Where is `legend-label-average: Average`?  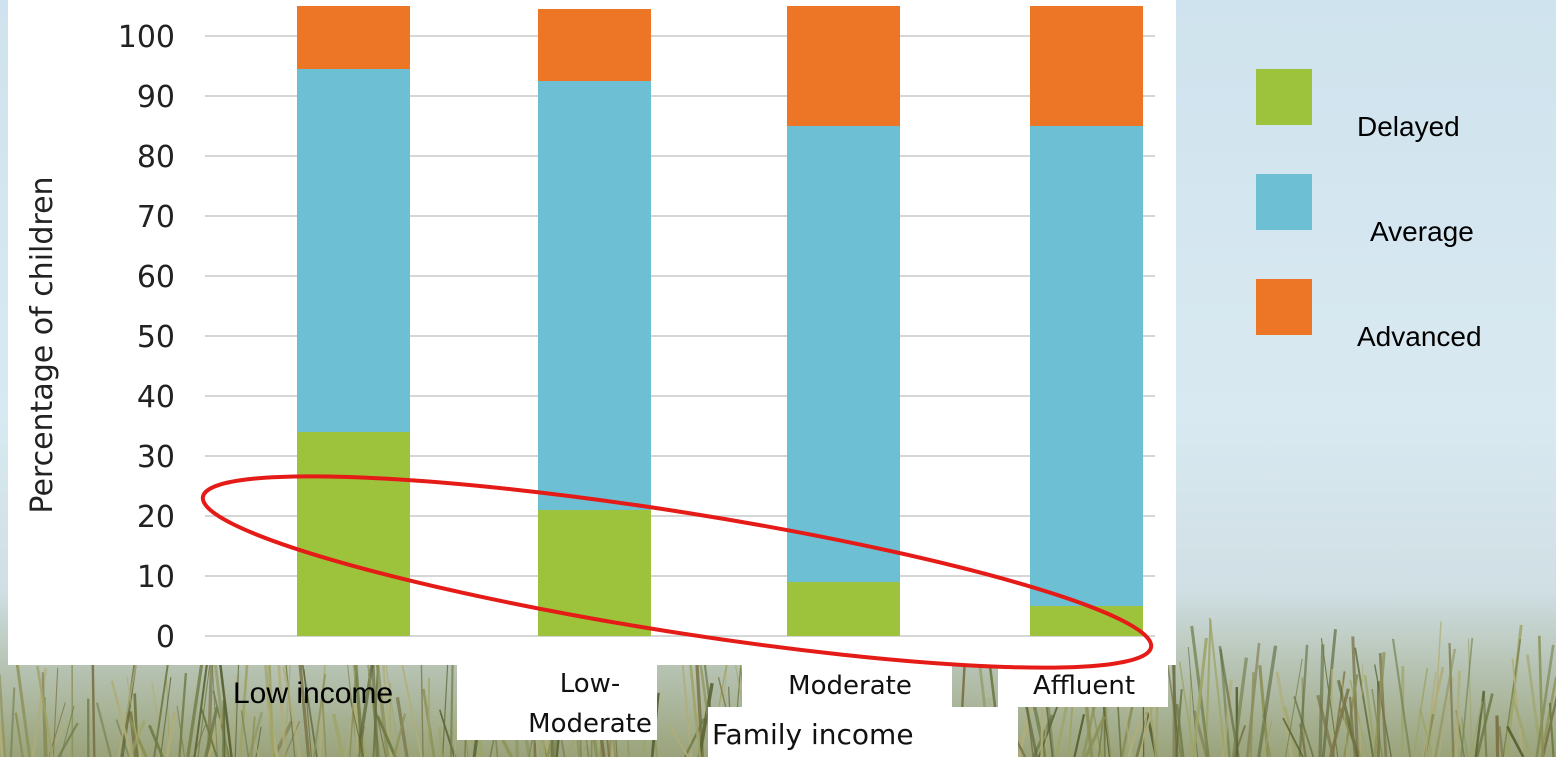
legend-label-average: Average is located at coordinates (1422, 231).